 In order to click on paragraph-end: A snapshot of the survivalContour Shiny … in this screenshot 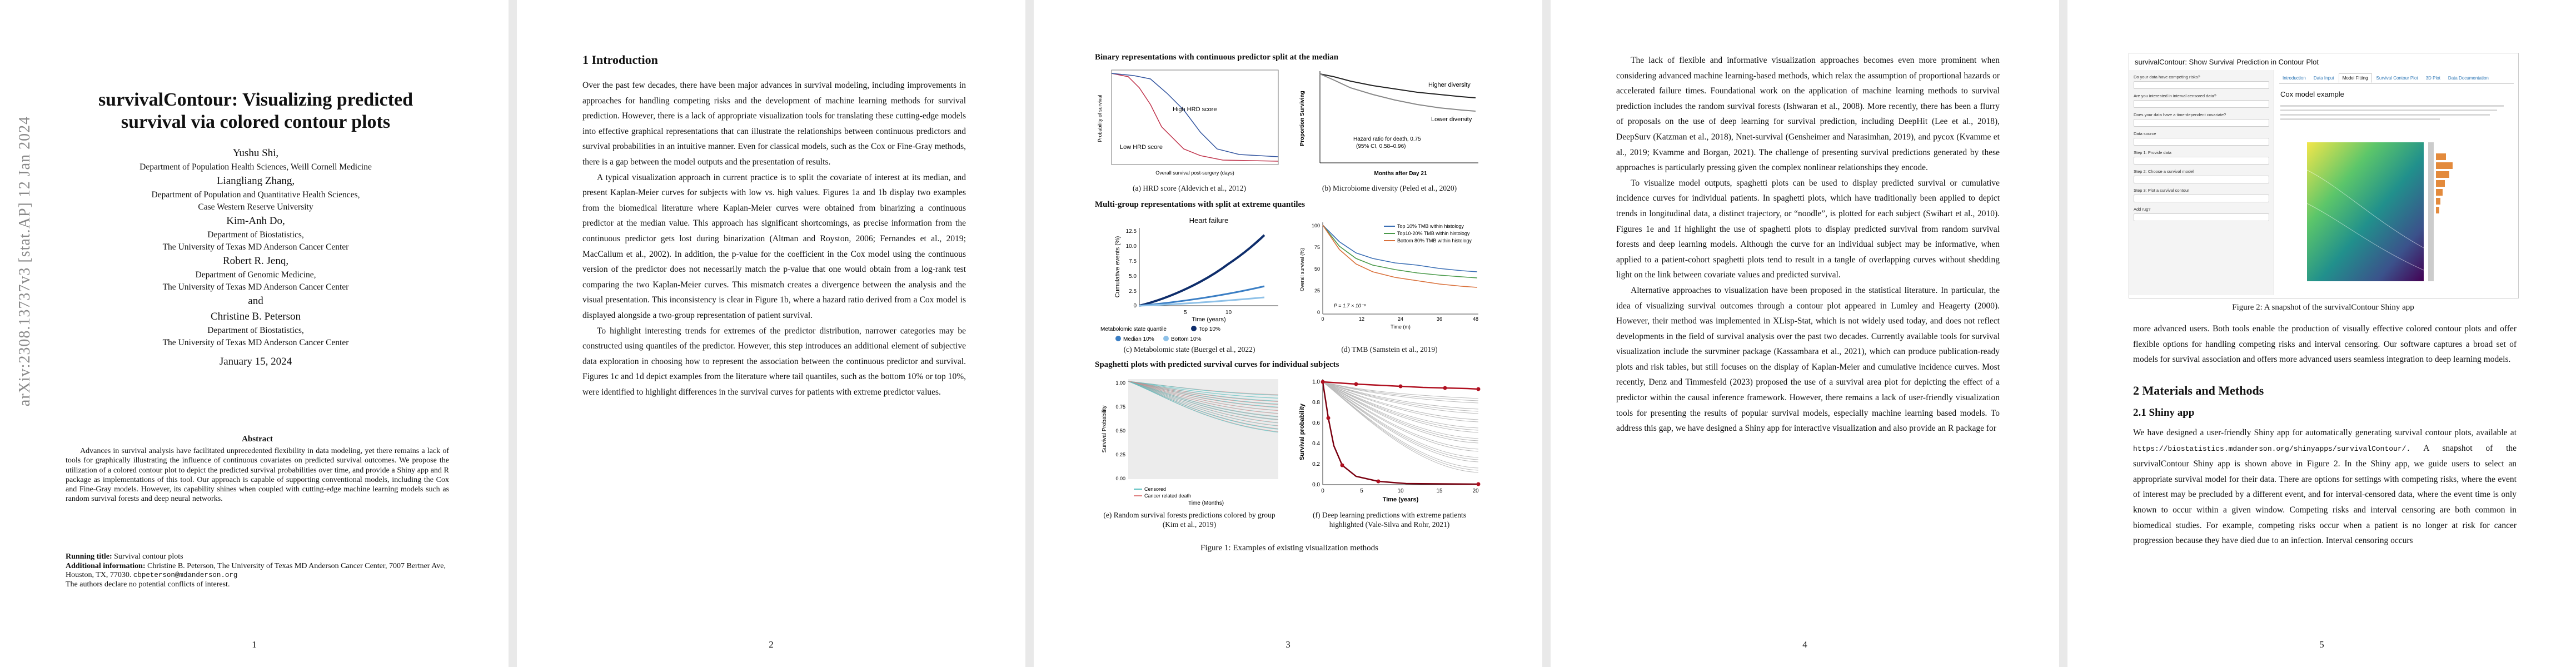, I will do `click(2325, 494)`.